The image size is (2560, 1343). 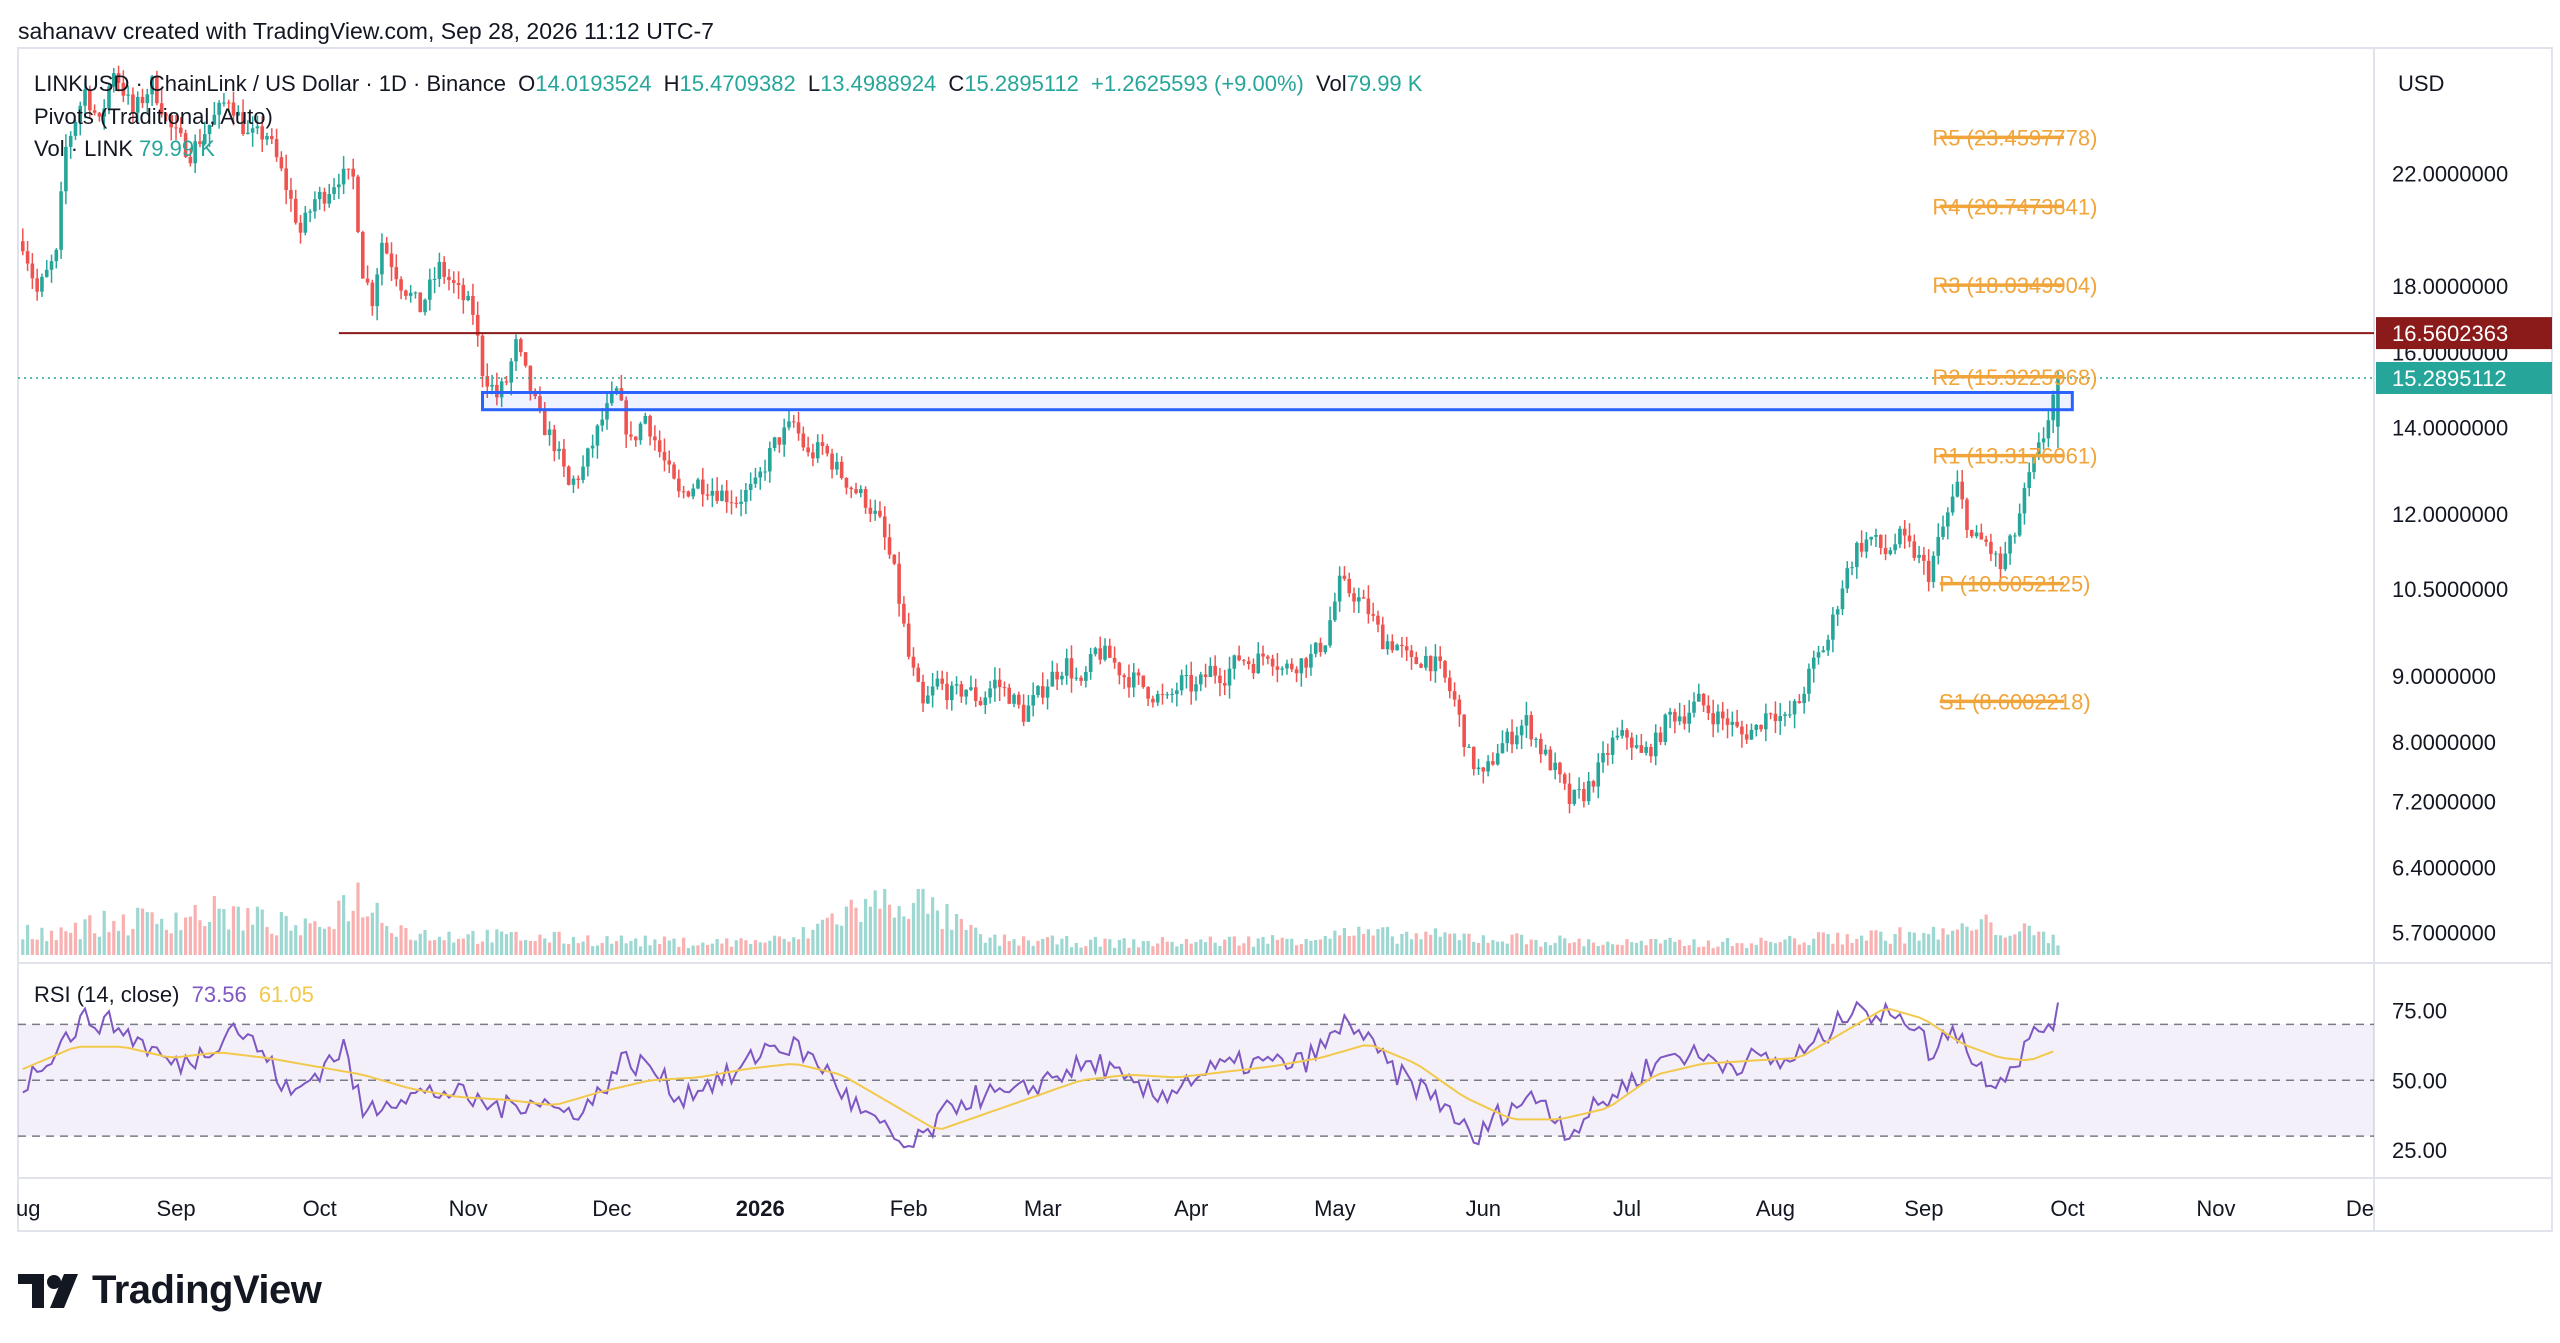 What do you see at coordinates (124, 148) in the screenshot?
I see `vol-link-legend: Vol · LINK 79.99 K` at bounding box center [124, 148].